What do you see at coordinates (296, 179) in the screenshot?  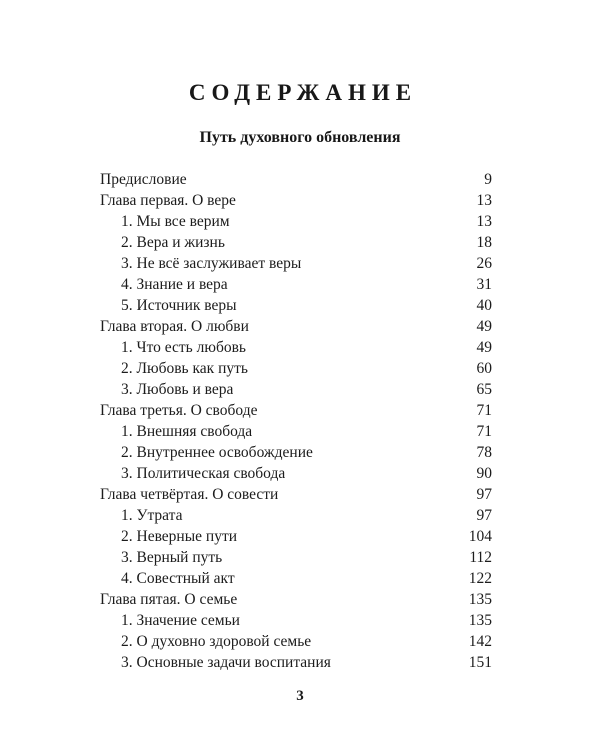 I see `toc-entry: Предисловие 9` at bounding box center [296, 179].